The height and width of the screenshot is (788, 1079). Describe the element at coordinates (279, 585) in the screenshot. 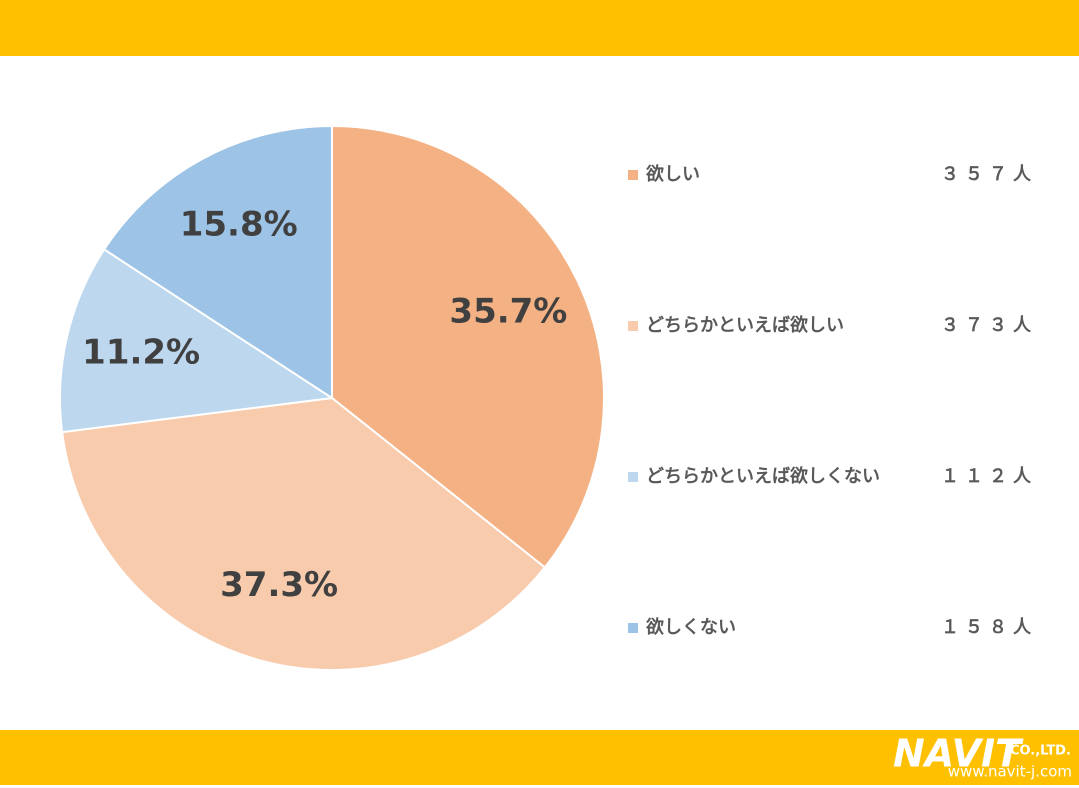

I see `data-label: 37.3%` at that location.